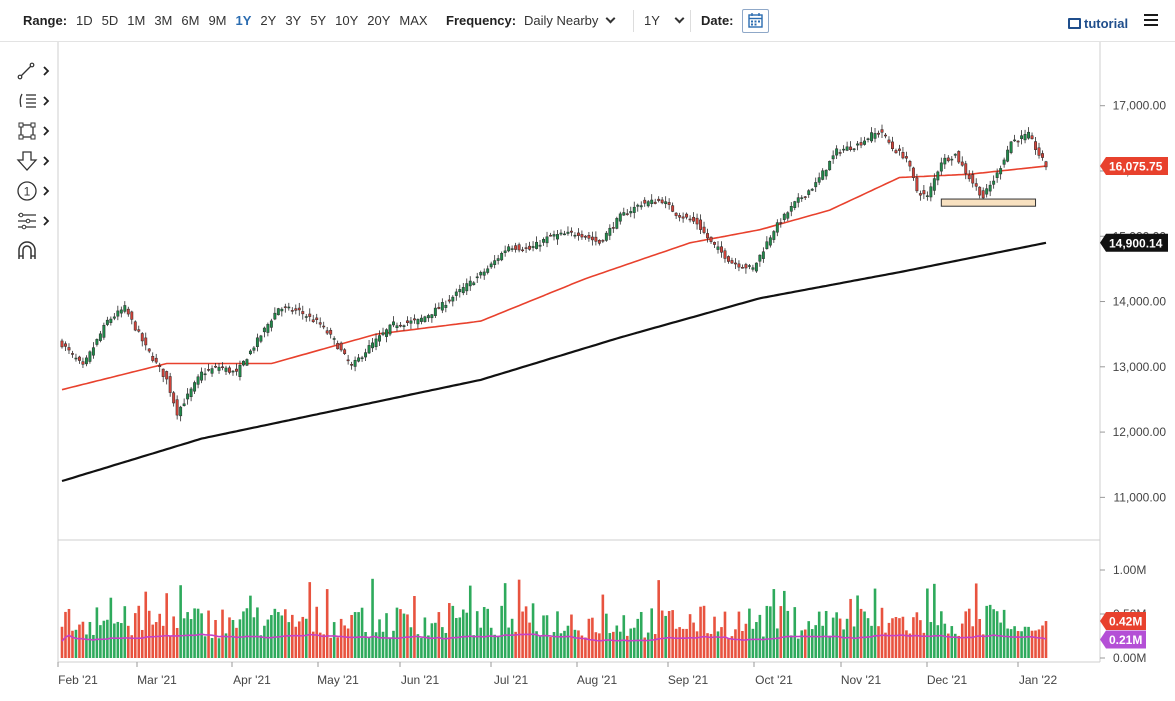 This screenshot has height=701, width=1175. What do you see at coordinates (688, 680) in the screenshot?
I see `time-tick-label: Sep '21` at bounding box center [688, 680].